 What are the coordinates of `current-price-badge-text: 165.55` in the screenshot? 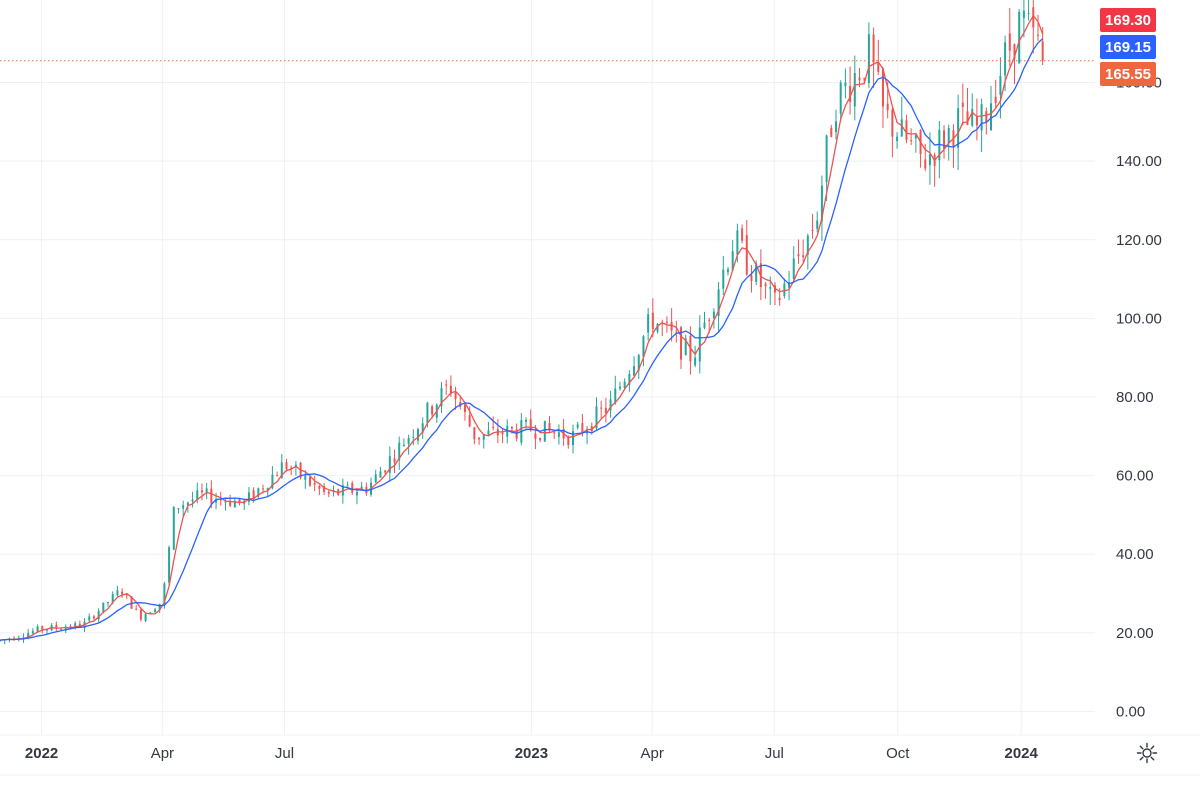 It's located at (1128, 74).